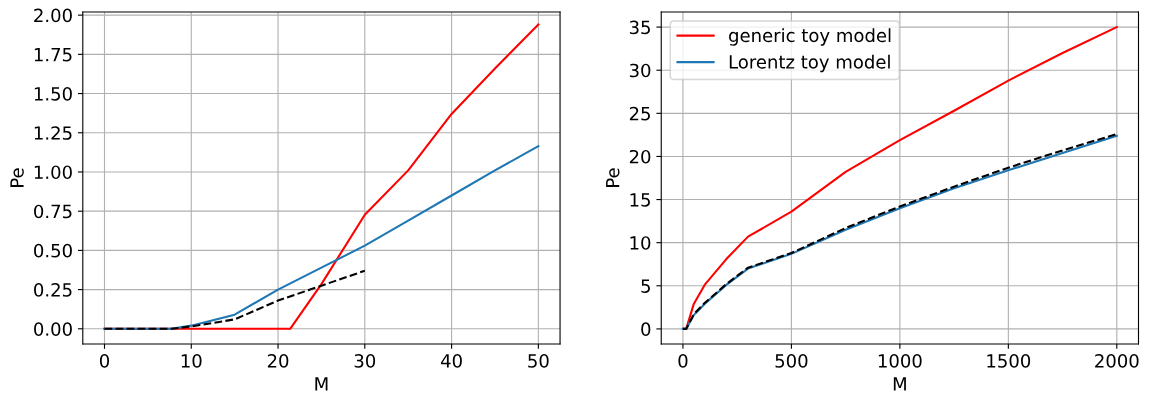 Image resolution: width=1150 pixels, height=400 pixels. What do you see at coordinates (900, 361) in the screenshot?
I see `x-tick-label: 1000` at bounding box center [900, 361].